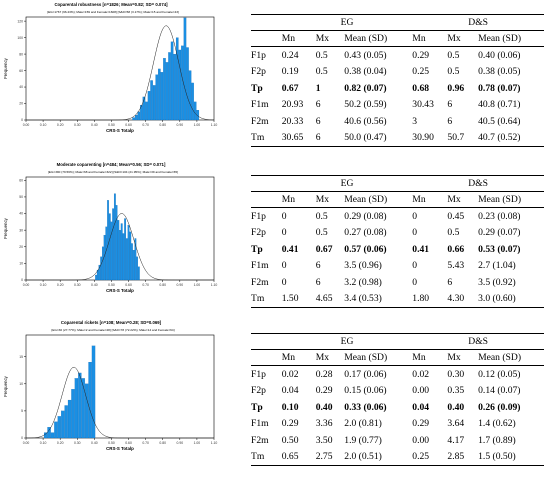  I want to click on table-cell: 0.78 (0.07), so click(499, 88).